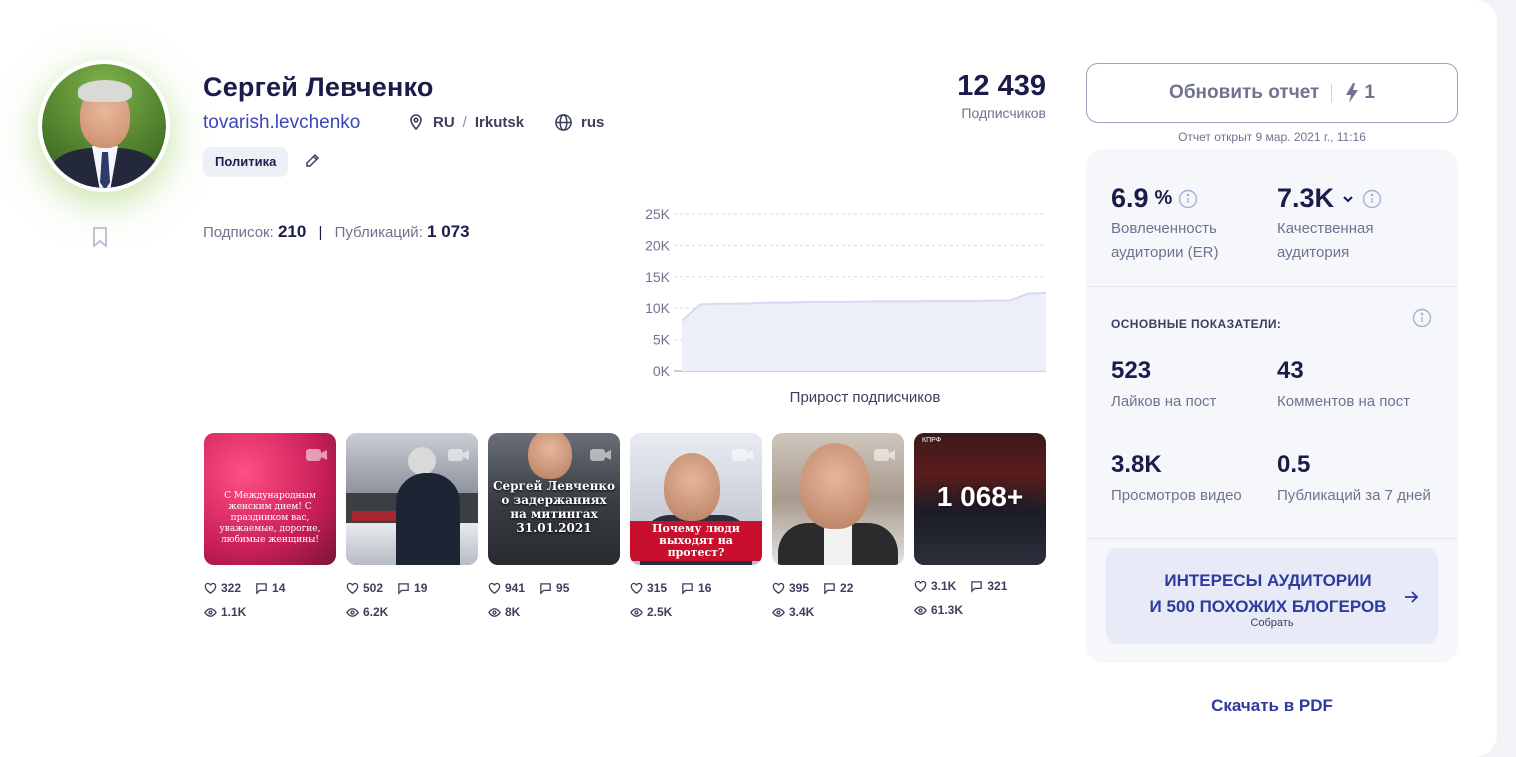 The image size is (1516, 757). I want to click on post-stats-total: 3.1K 321 61.3K, so click(980, 598).